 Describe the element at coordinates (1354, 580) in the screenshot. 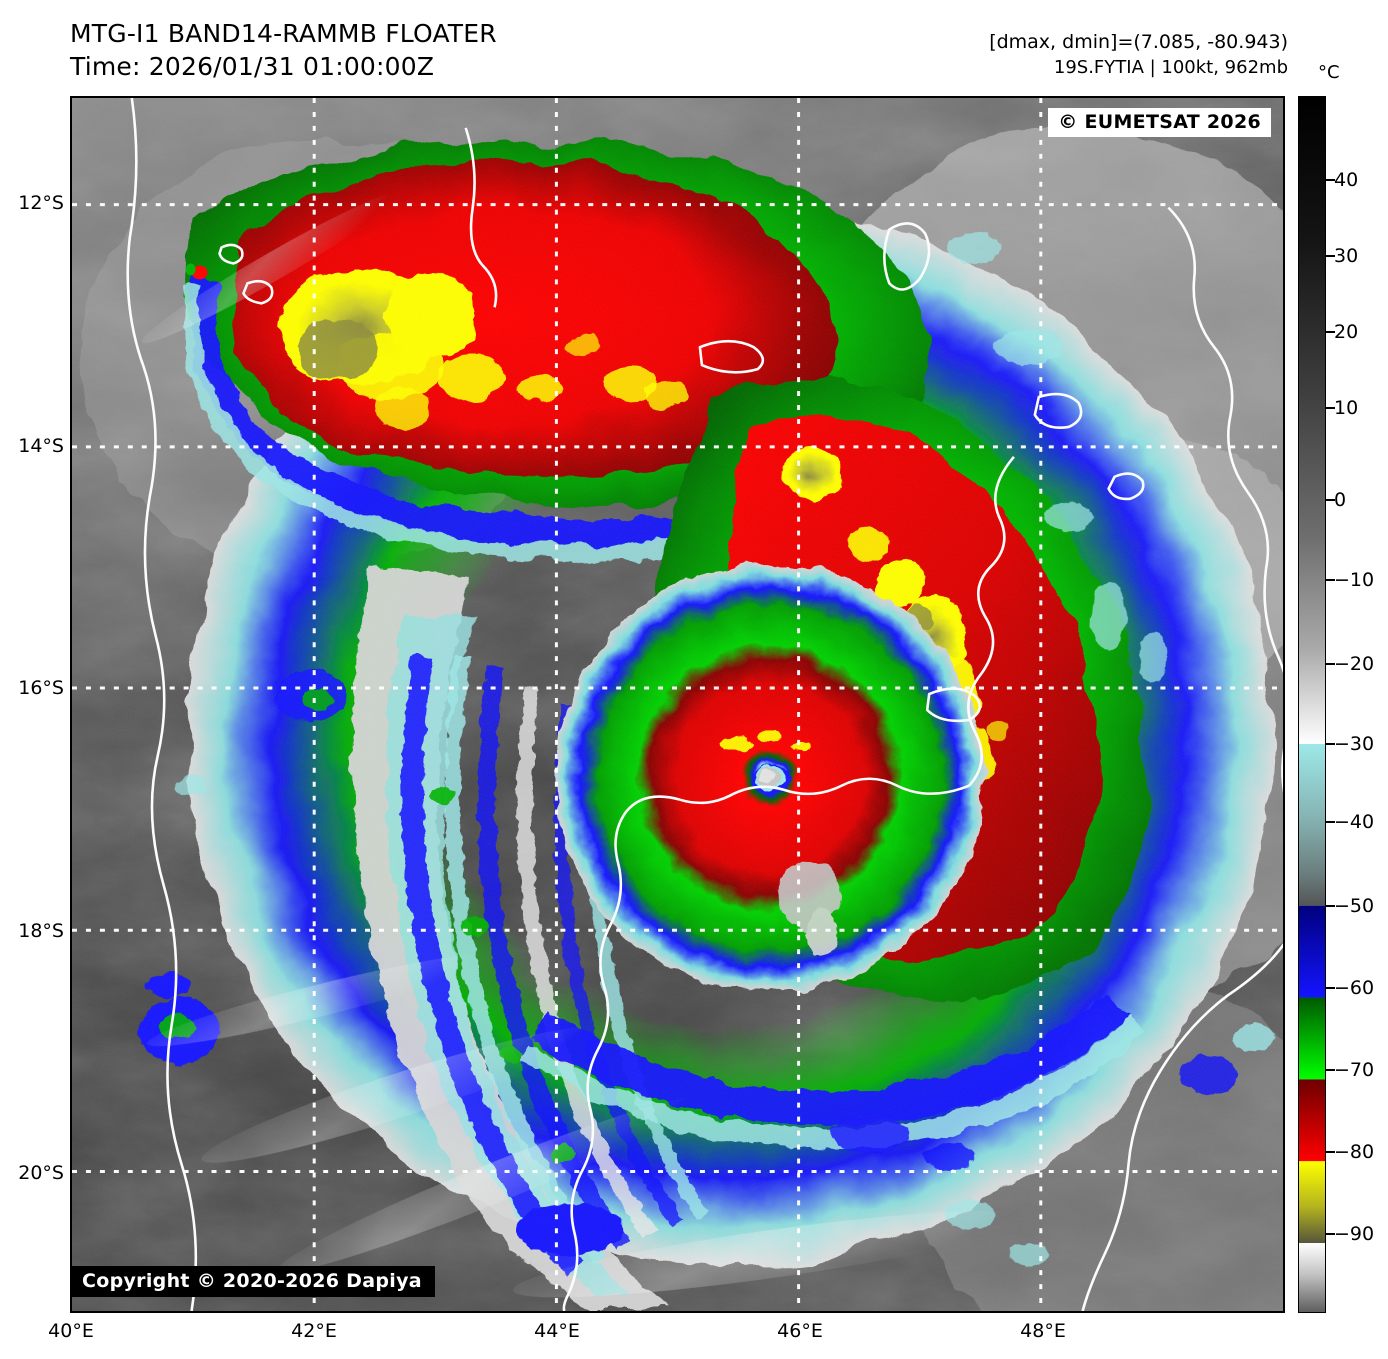

I see `cbtick-m10: −10` at that location.